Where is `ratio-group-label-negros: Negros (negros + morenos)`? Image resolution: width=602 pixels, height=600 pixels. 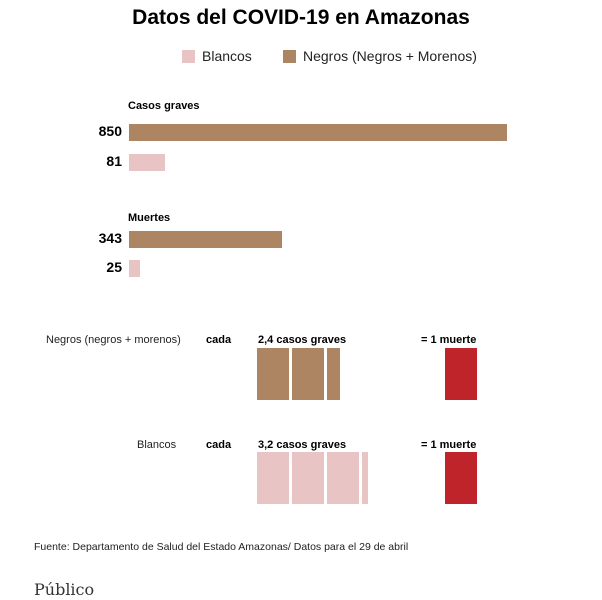
ratio-group-label-negros: Negros (negros + morenos) is located at coordinates (113, 340).